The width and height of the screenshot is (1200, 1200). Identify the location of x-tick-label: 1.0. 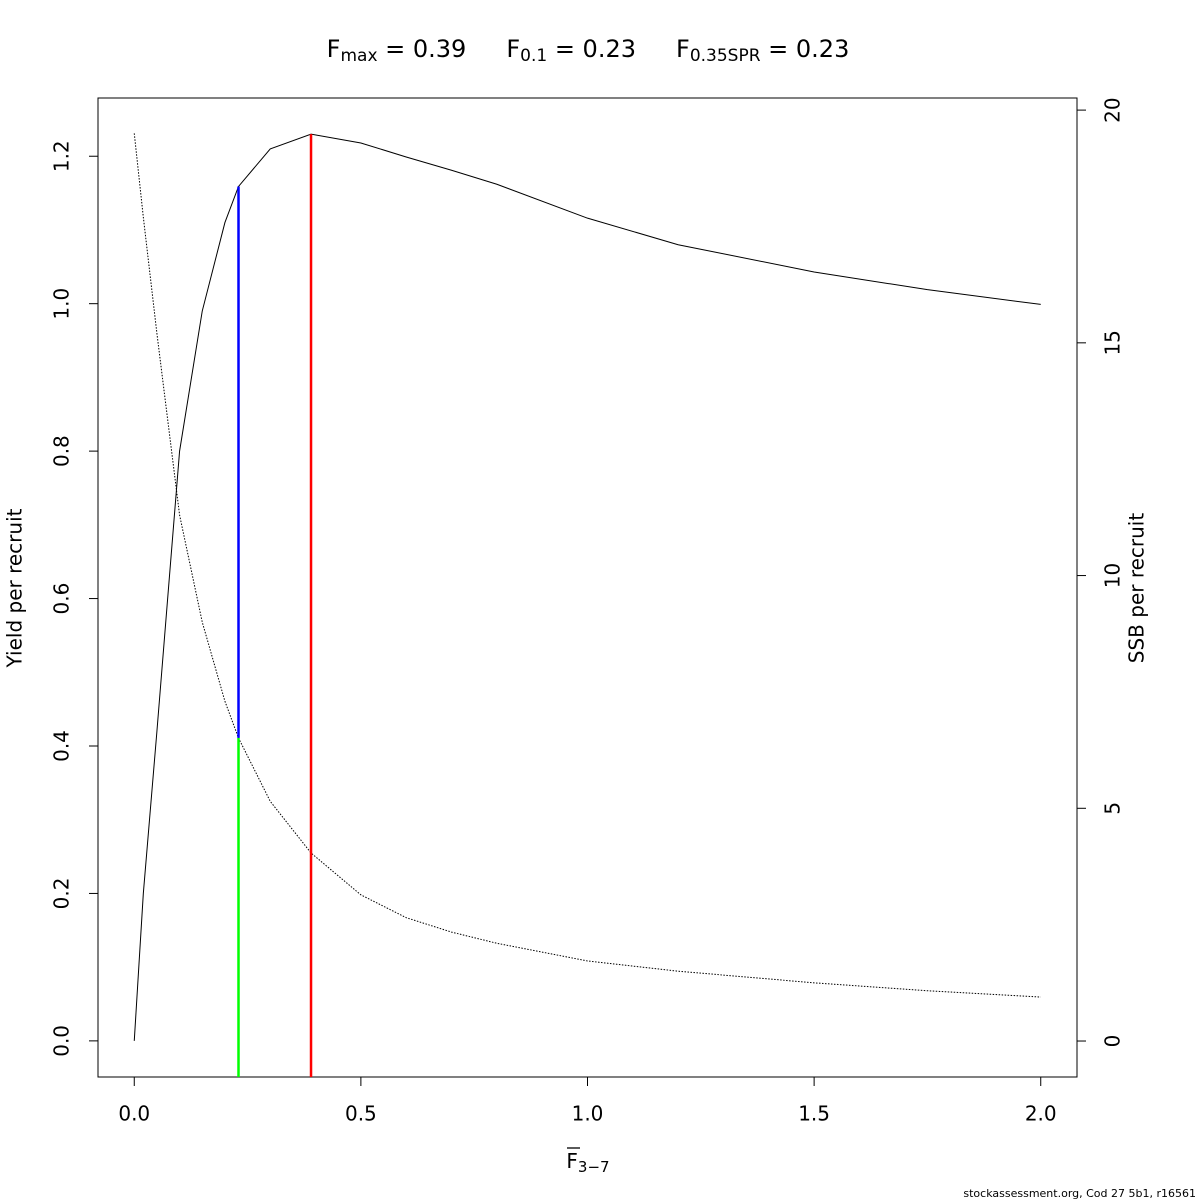
(588, 1114).